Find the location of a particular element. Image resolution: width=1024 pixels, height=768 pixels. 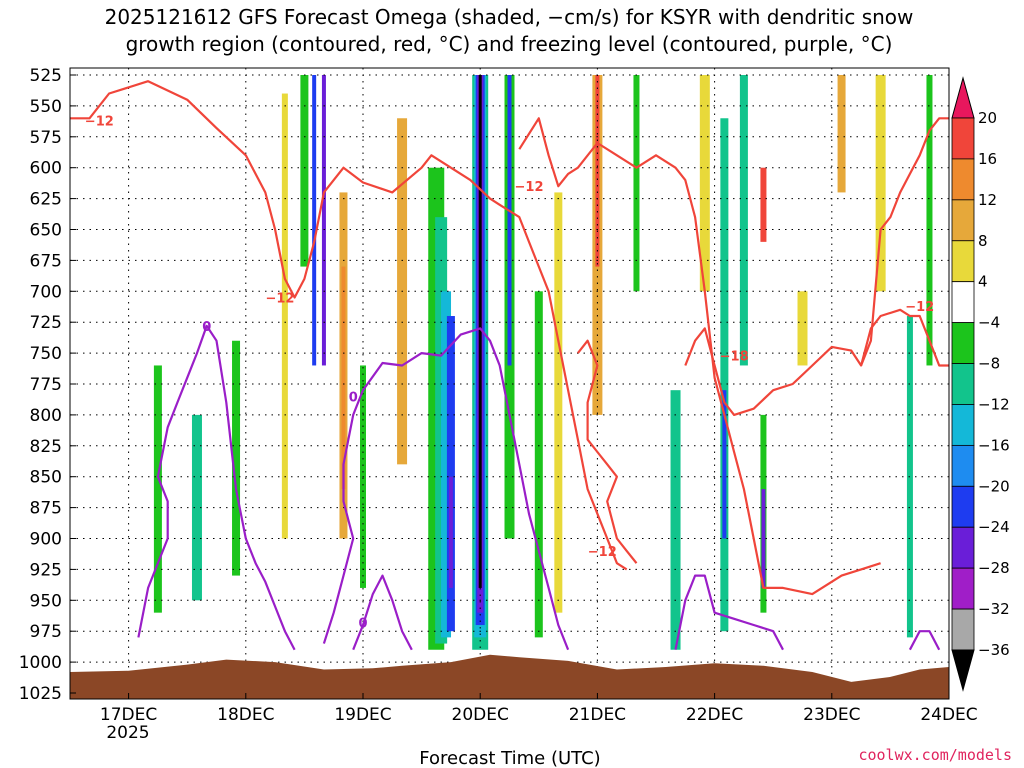

dgz-contour-label: −18 is located at coordinates (734, 357).